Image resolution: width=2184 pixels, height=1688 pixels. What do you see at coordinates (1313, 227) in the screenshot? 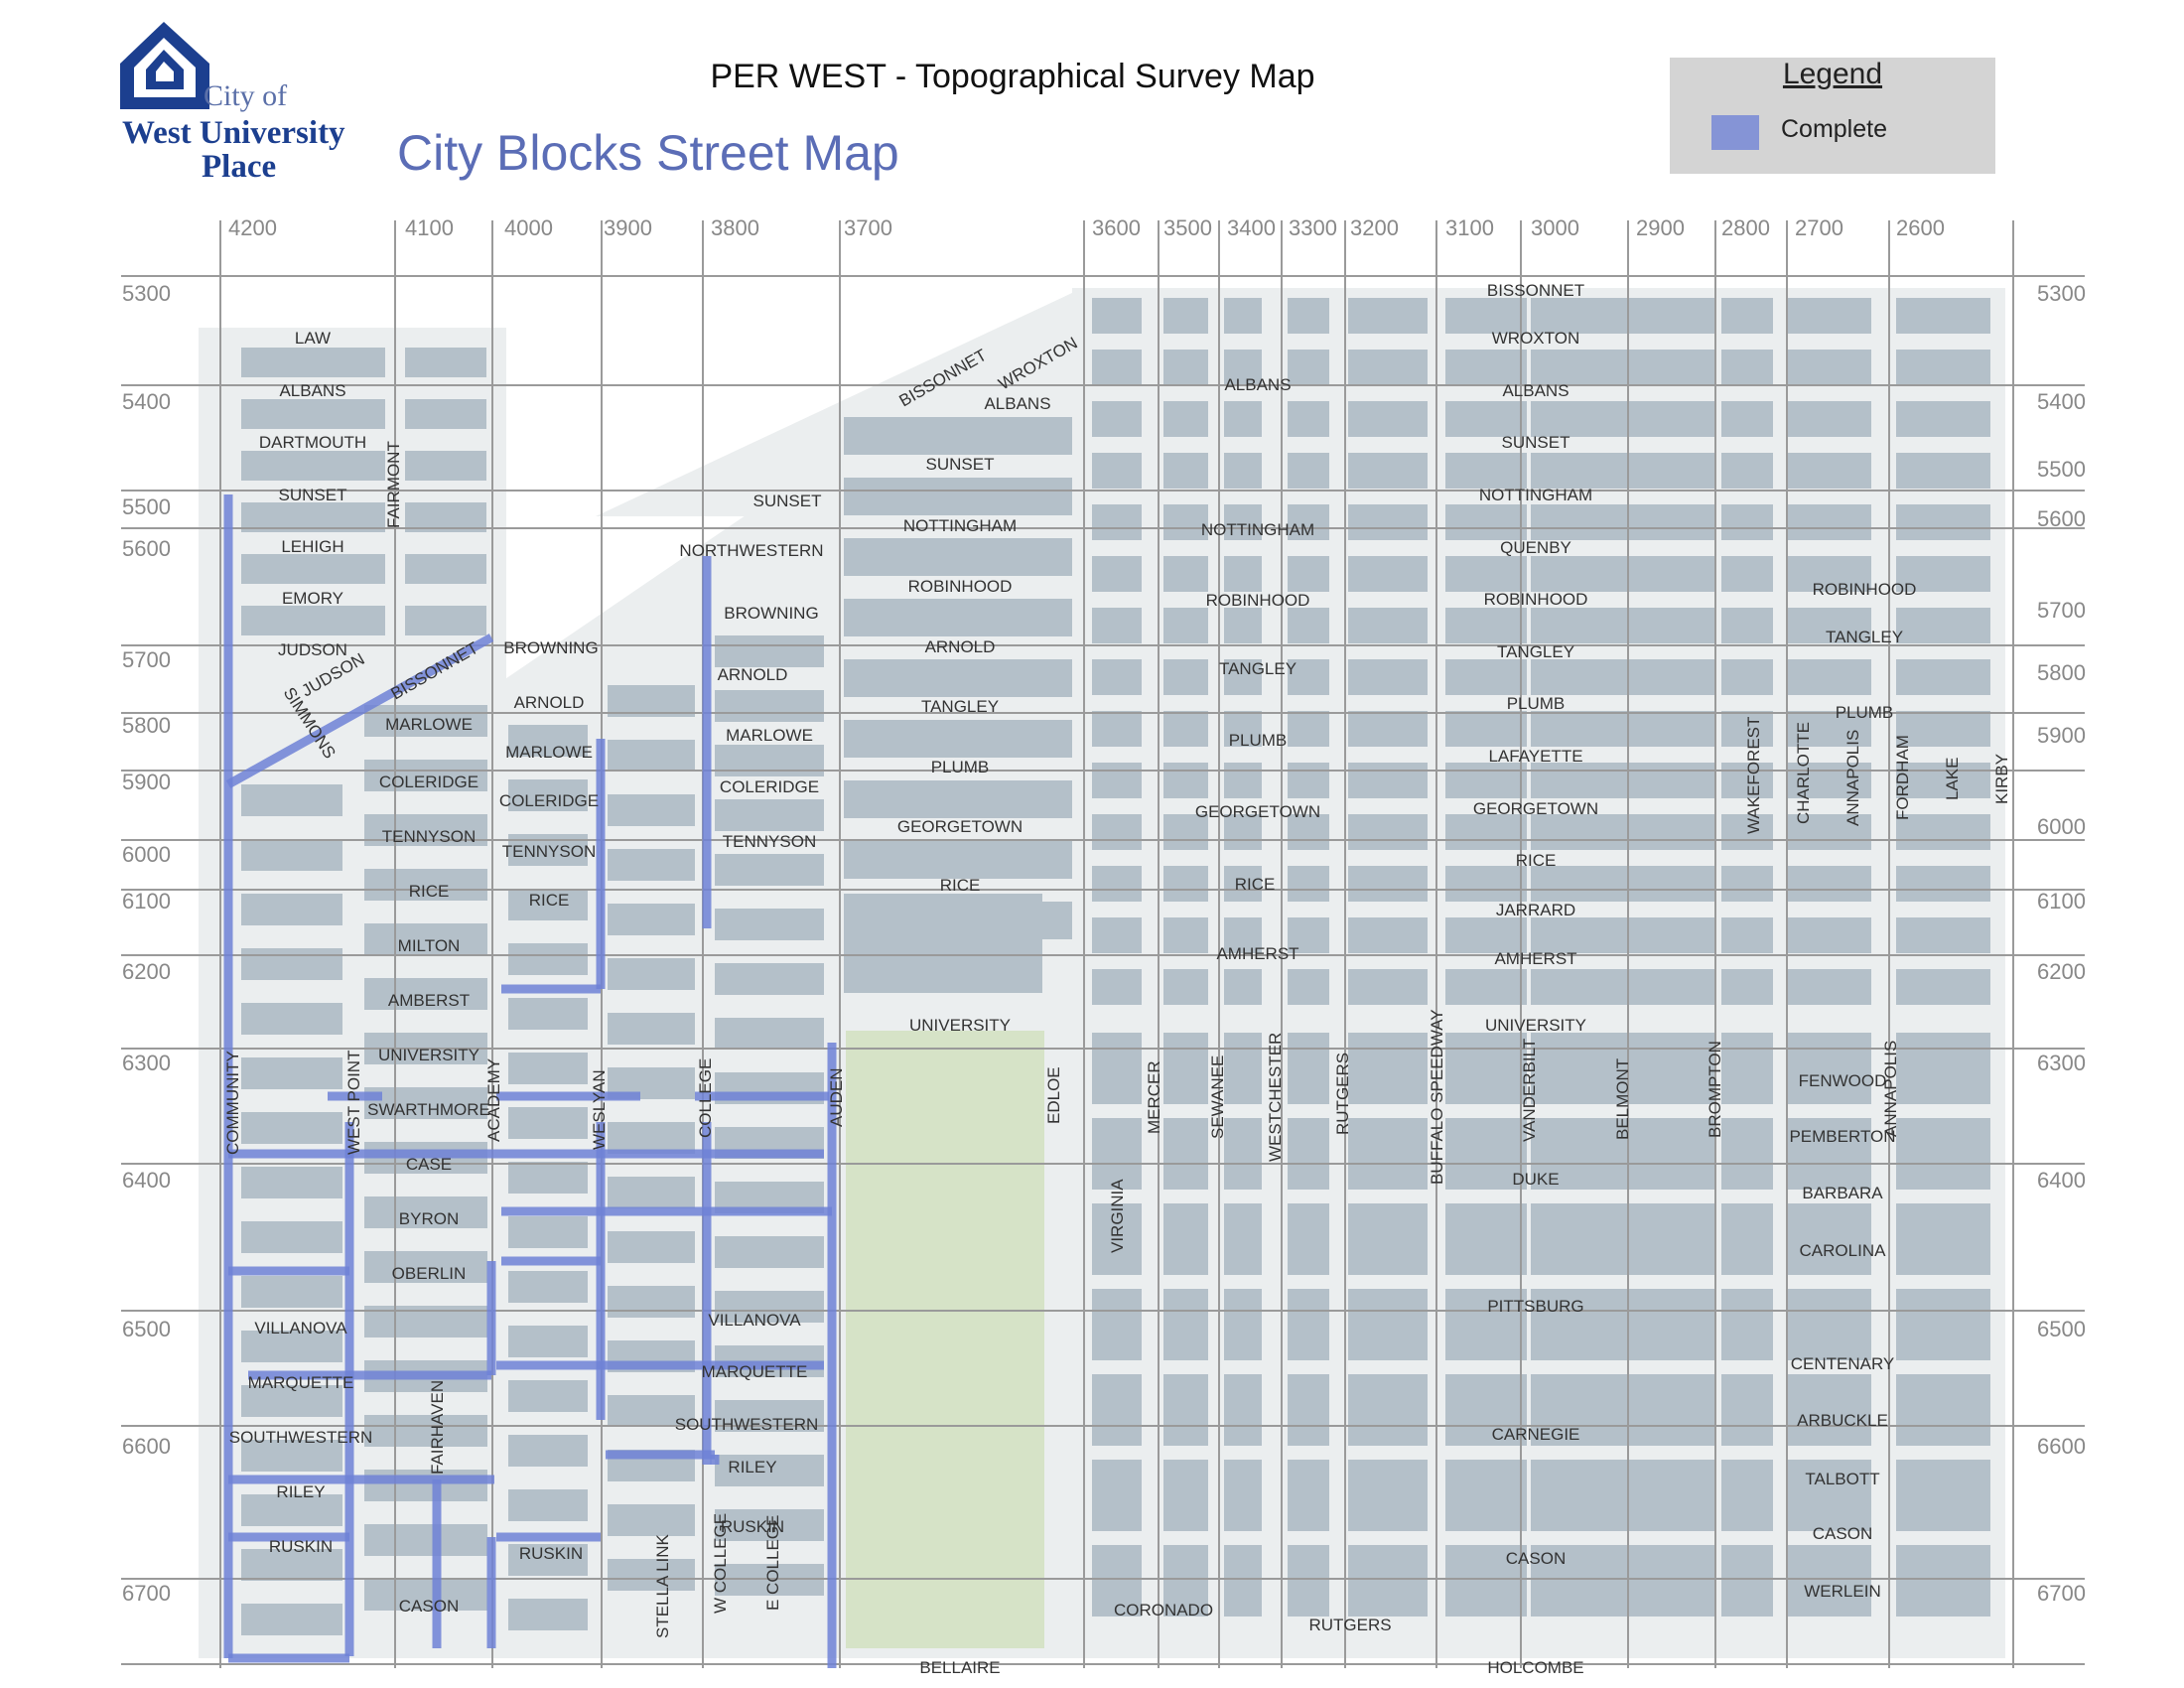
I see `grid-top-3300: 3300` at bounding box center [1313, 227].